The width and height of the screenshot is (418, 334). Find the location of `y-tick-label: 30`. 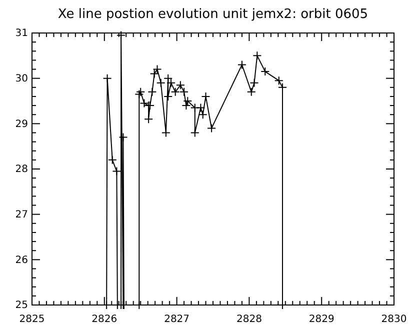

y-tick-label: 30 is located at coordinates (21, 79).